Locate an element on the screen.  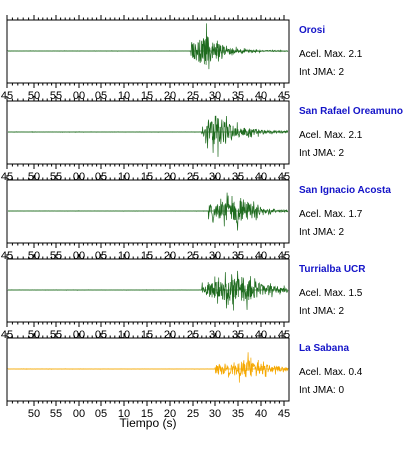
x-tick-label: 35 is located at coordinates (238, 414).